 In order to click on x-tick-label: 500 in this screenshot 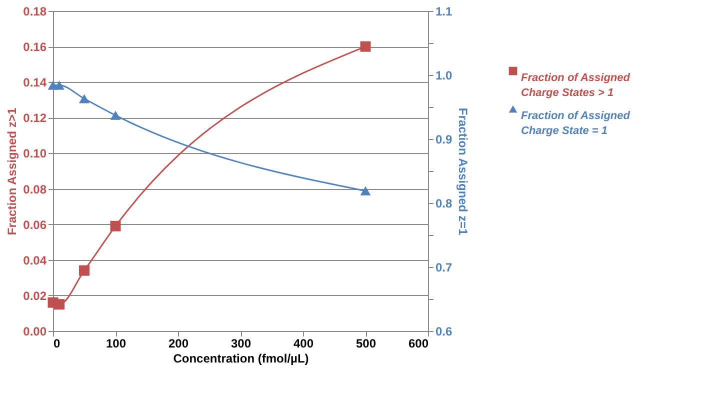, I will do `click(366, 343)`.